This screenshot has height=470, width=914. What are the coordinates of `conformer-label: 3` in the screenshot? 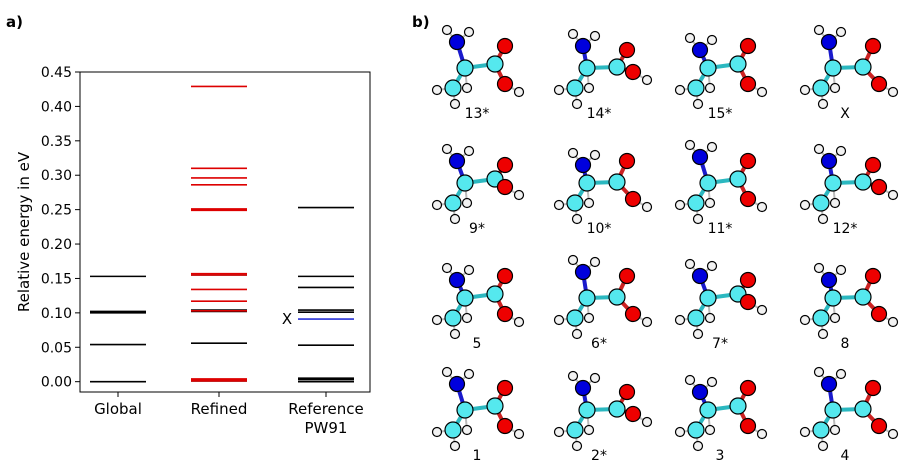 It's located at (720, 456).